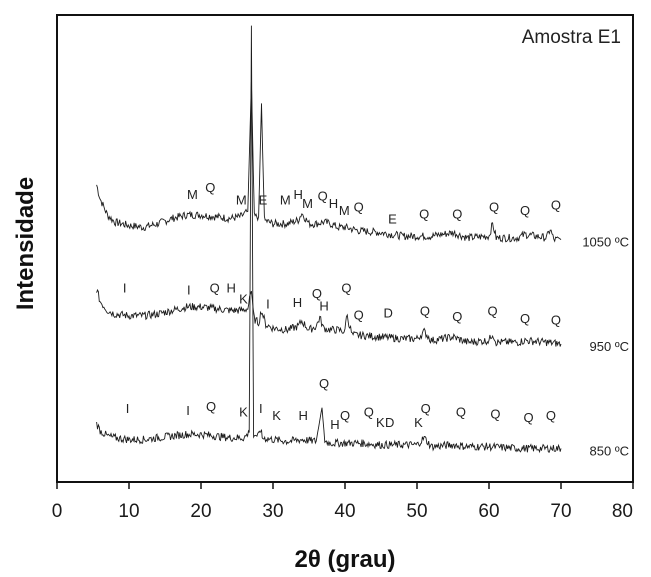 This screenshot has height=577, width=651. I want to click on x-tick-label: 70, so click(560, 511).